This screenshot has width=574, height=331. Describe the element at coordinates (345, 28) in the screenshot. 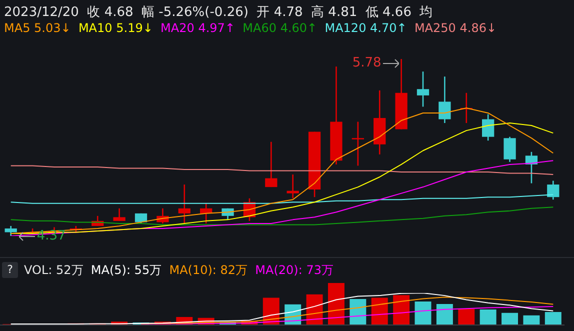

I see `text: MA120` at that location.